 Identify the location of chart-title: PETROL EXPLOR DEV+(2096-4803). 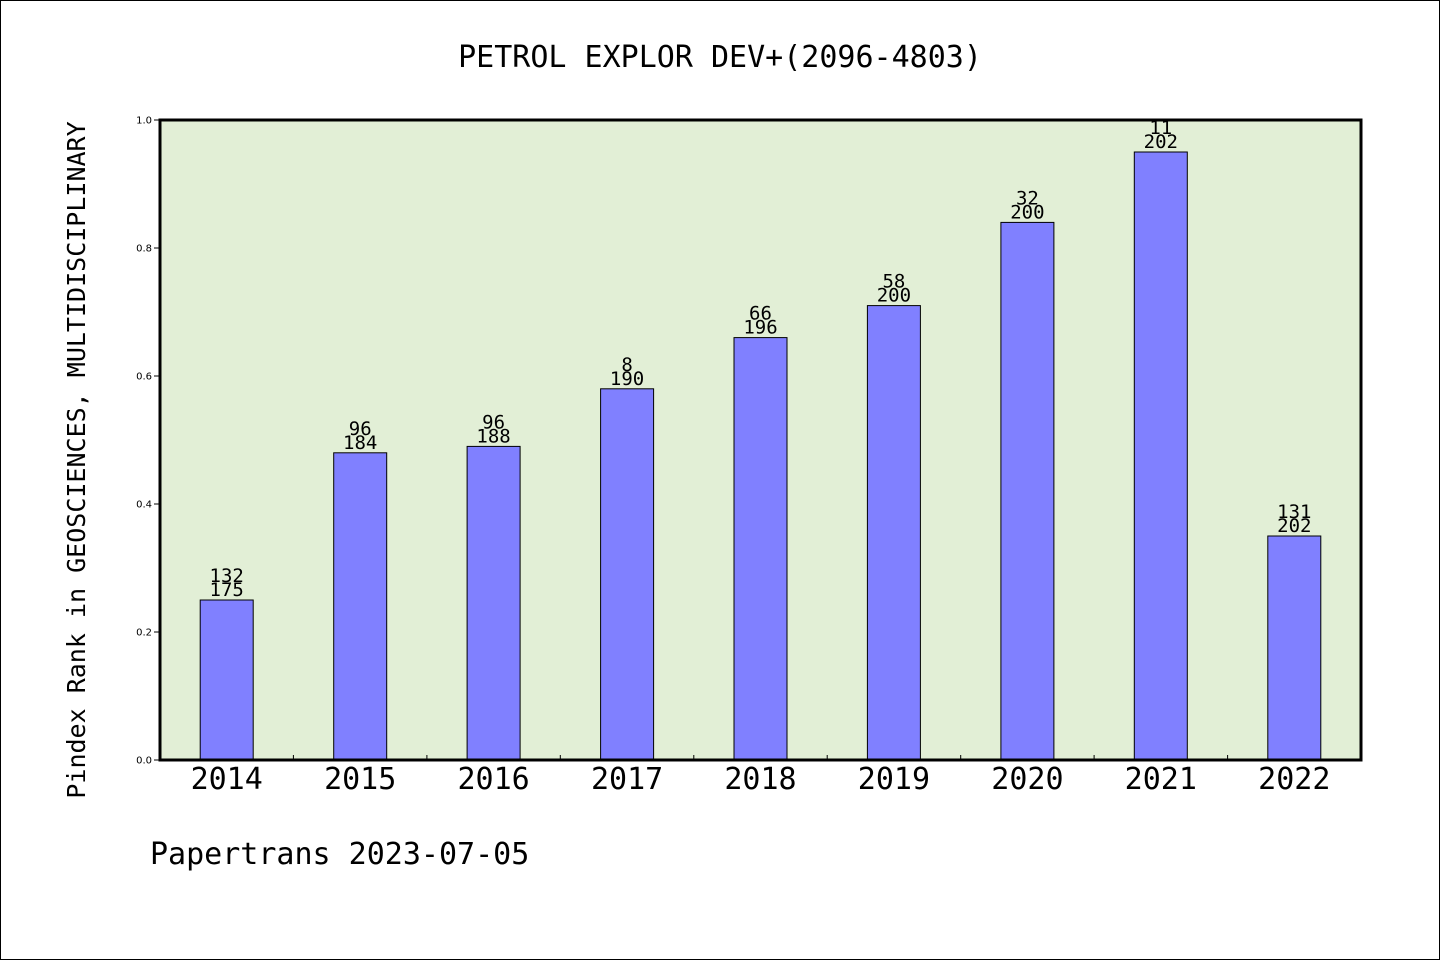
(720, 57).